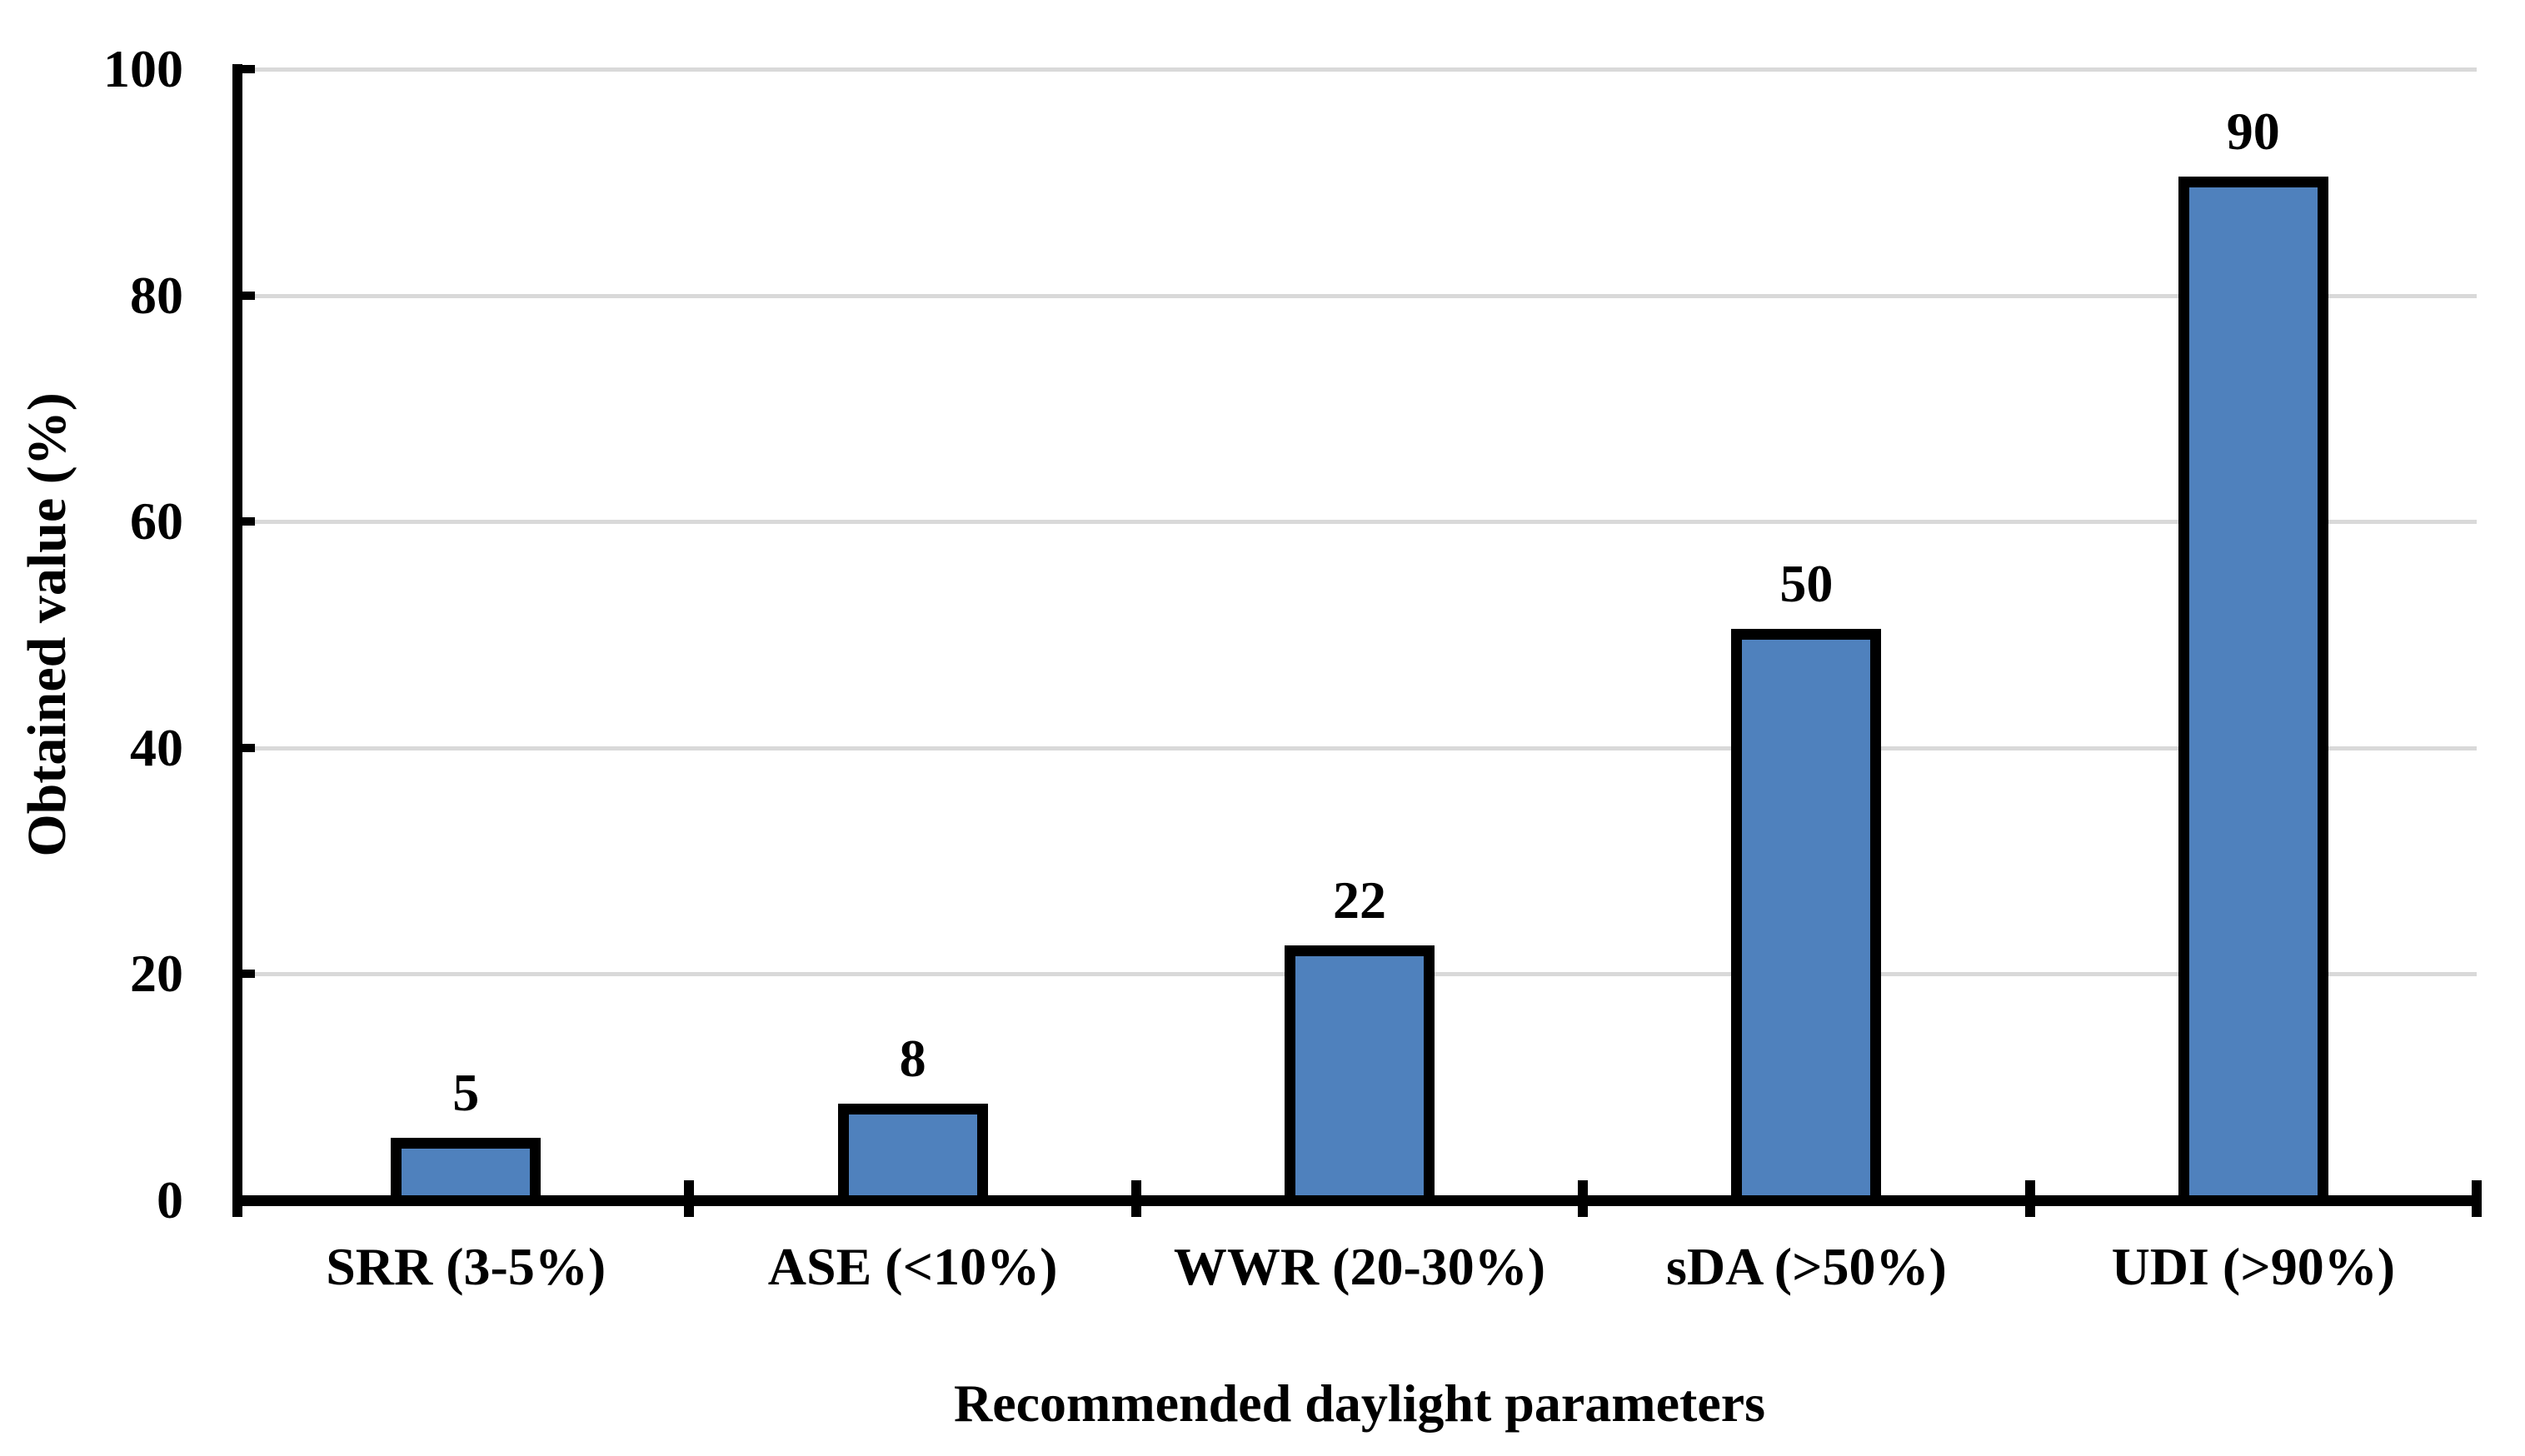  I want to click on bar-SRR (3-5%), so click(466, 1172).